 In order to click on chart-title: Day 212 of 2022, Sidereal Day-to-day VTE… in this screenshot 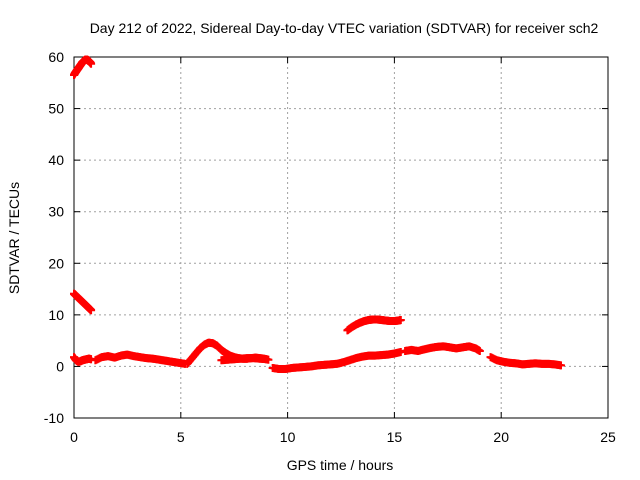, I will do `click(344, 28)`.